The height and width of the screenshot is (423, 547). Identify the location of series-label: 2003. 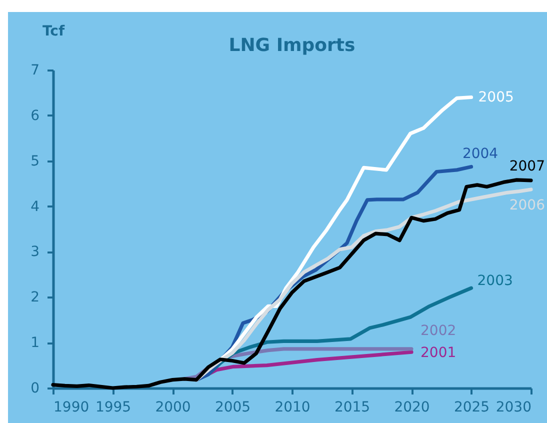
(495, 281).